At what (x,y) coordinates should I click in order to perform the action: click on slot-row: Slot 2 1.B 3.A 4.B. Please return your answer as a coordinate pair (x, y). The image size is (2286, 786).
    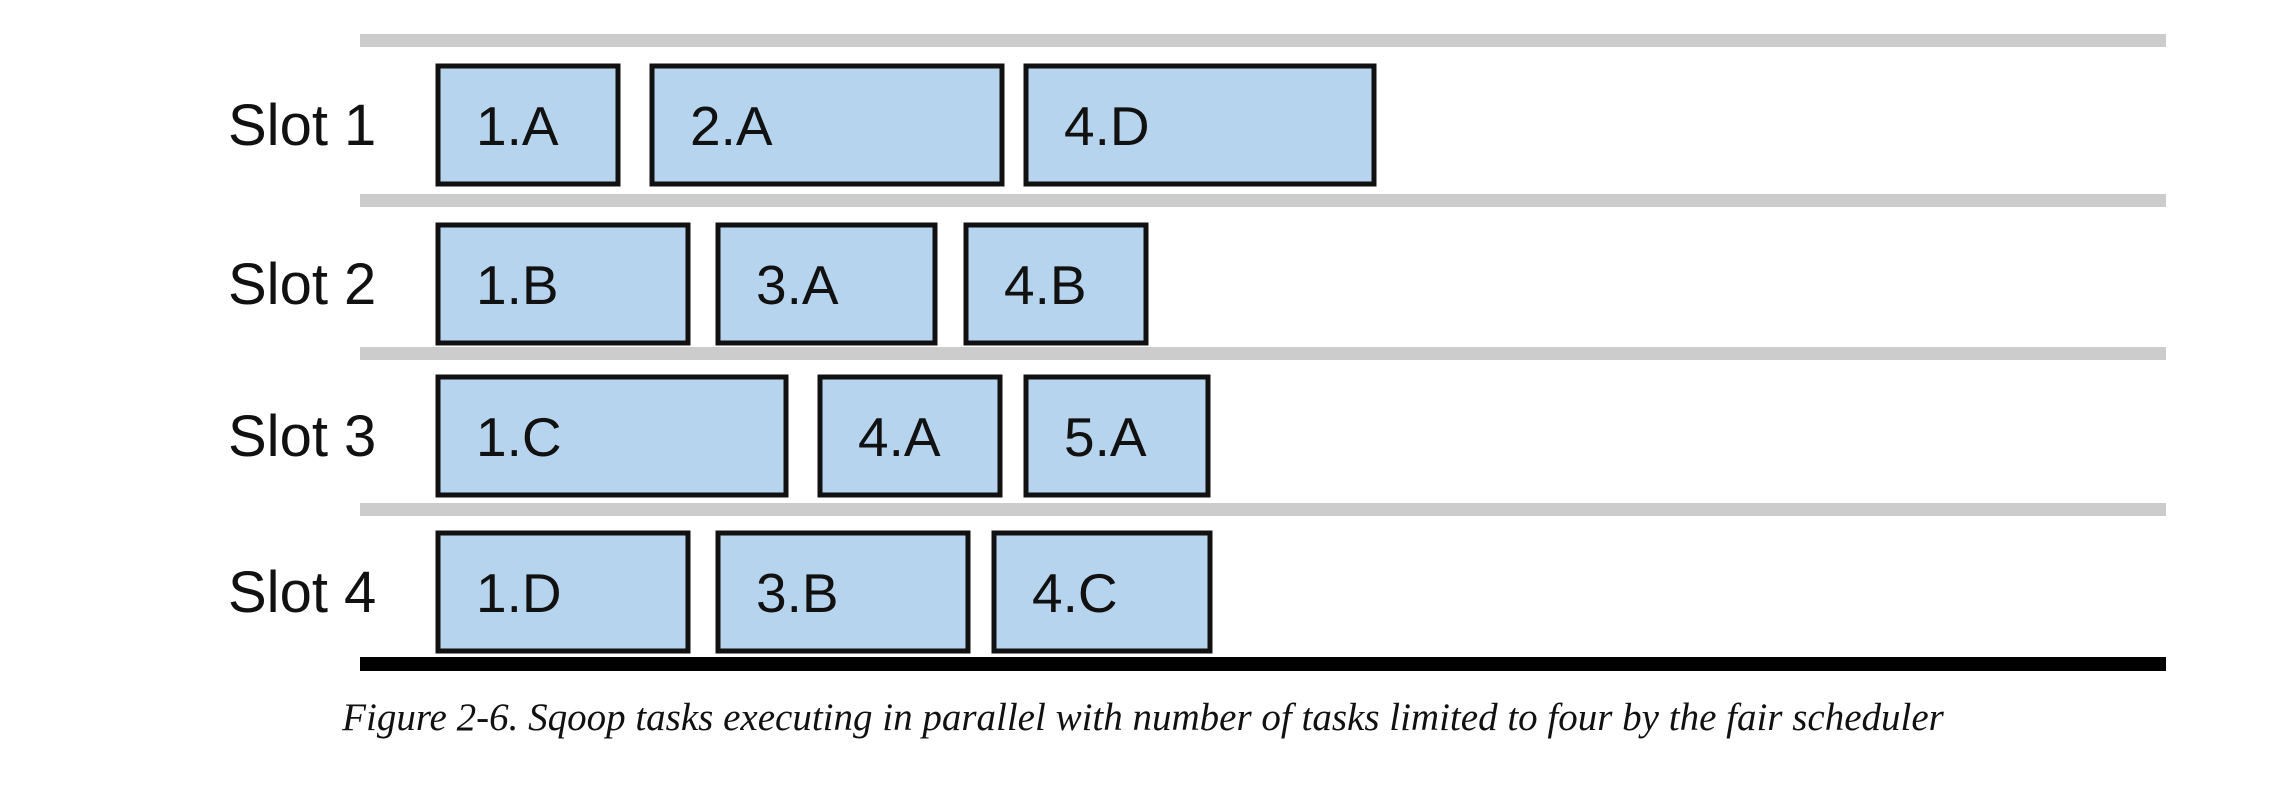
    Looking at the image, I should click on (688, 284).